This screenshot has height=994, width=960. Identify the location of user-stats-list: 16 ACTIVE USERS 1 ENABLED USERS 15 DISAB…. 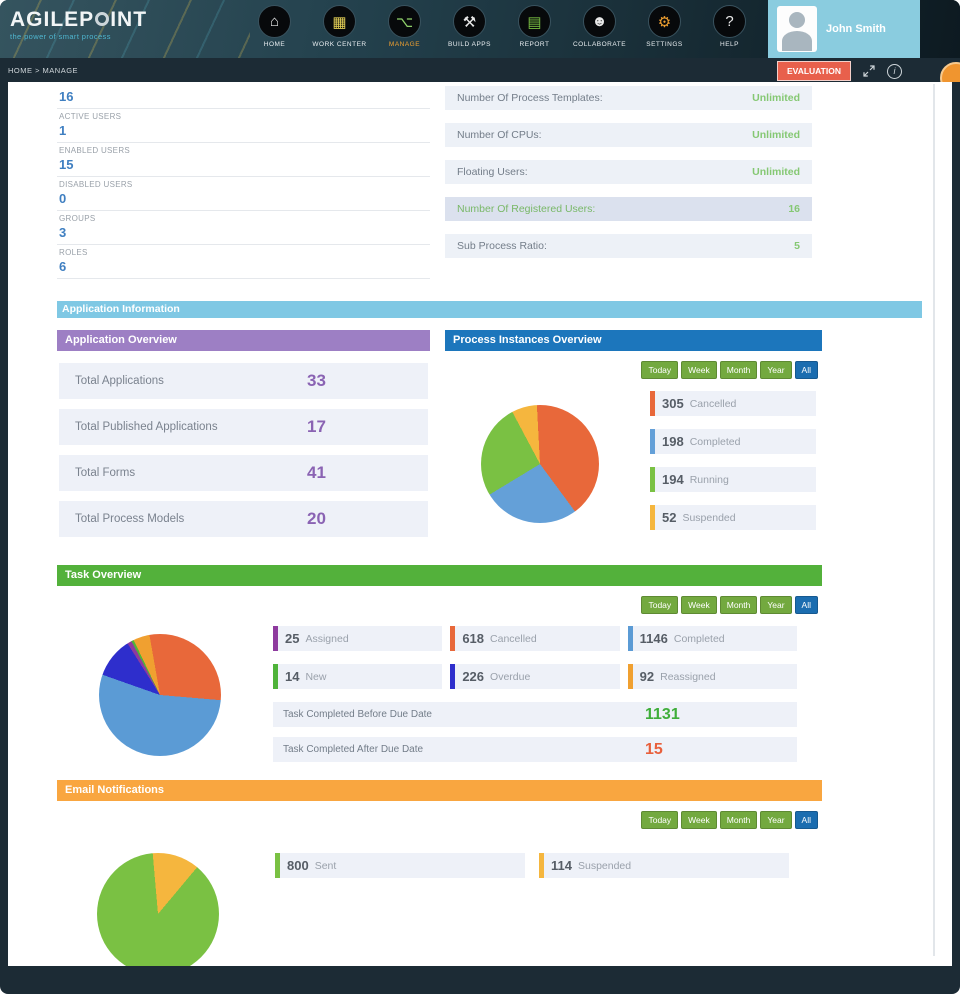
(243, 181).